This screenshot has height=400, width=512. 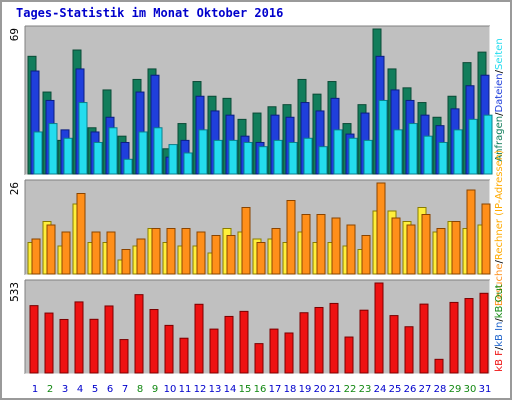 I want to click on x-tick-label-day: 18, so click(x=290, y=389).